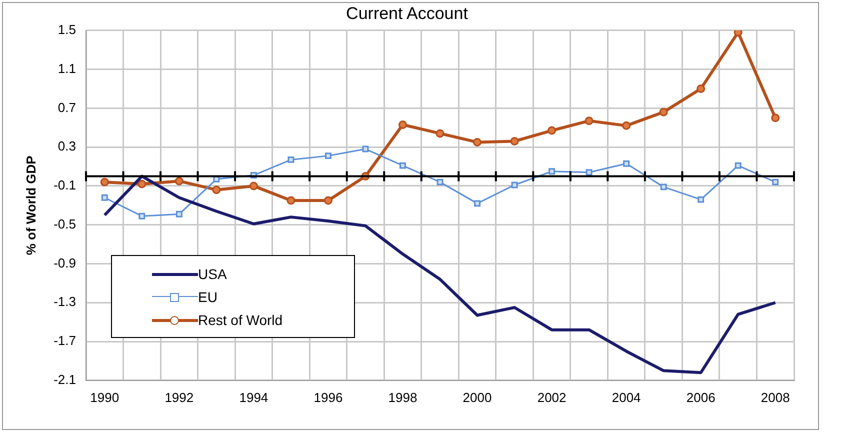  What do you see at coordinates (30, 205) in the screenshot?
I see `y-axis-title: % of World GDP` at bounding box center [30, 205].